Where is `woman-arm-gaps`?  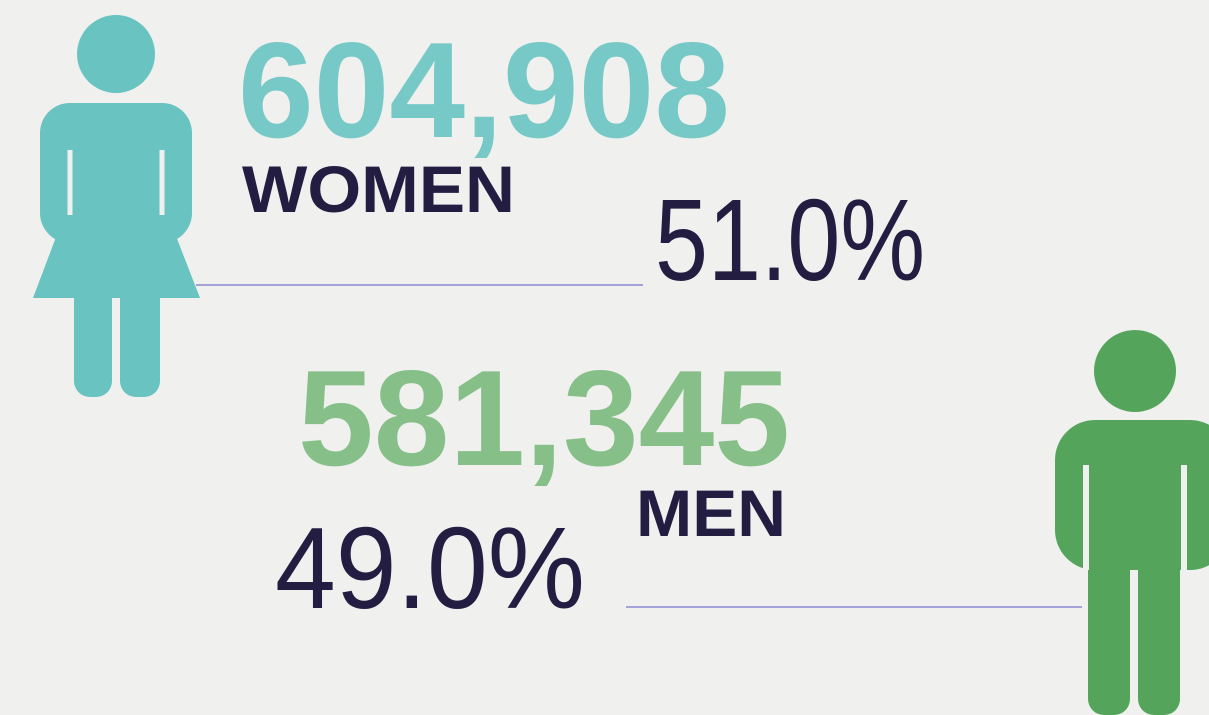 woman-arm-gaps is located at coordinates (116, 182).